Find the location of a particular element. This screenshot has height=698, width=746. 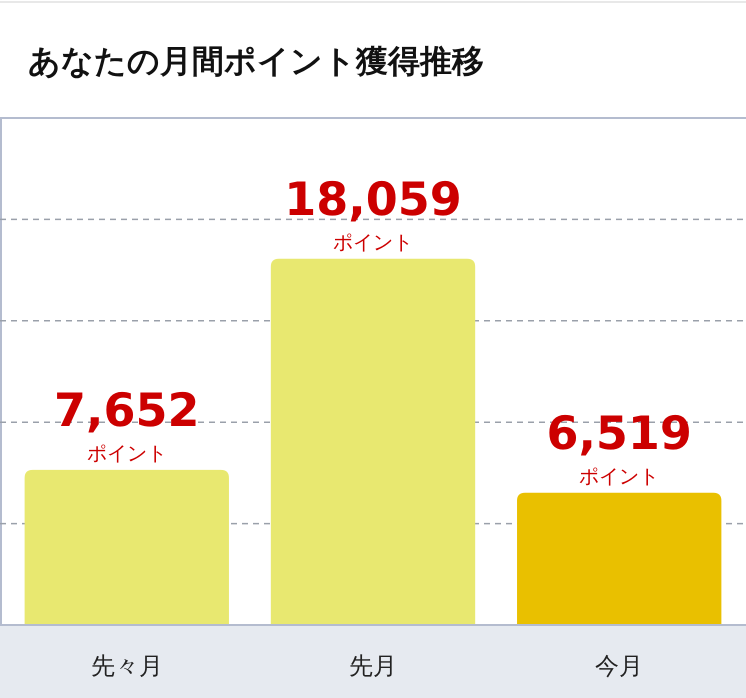

x-tick-label: 先々月 is located at coordinates (126, 666).